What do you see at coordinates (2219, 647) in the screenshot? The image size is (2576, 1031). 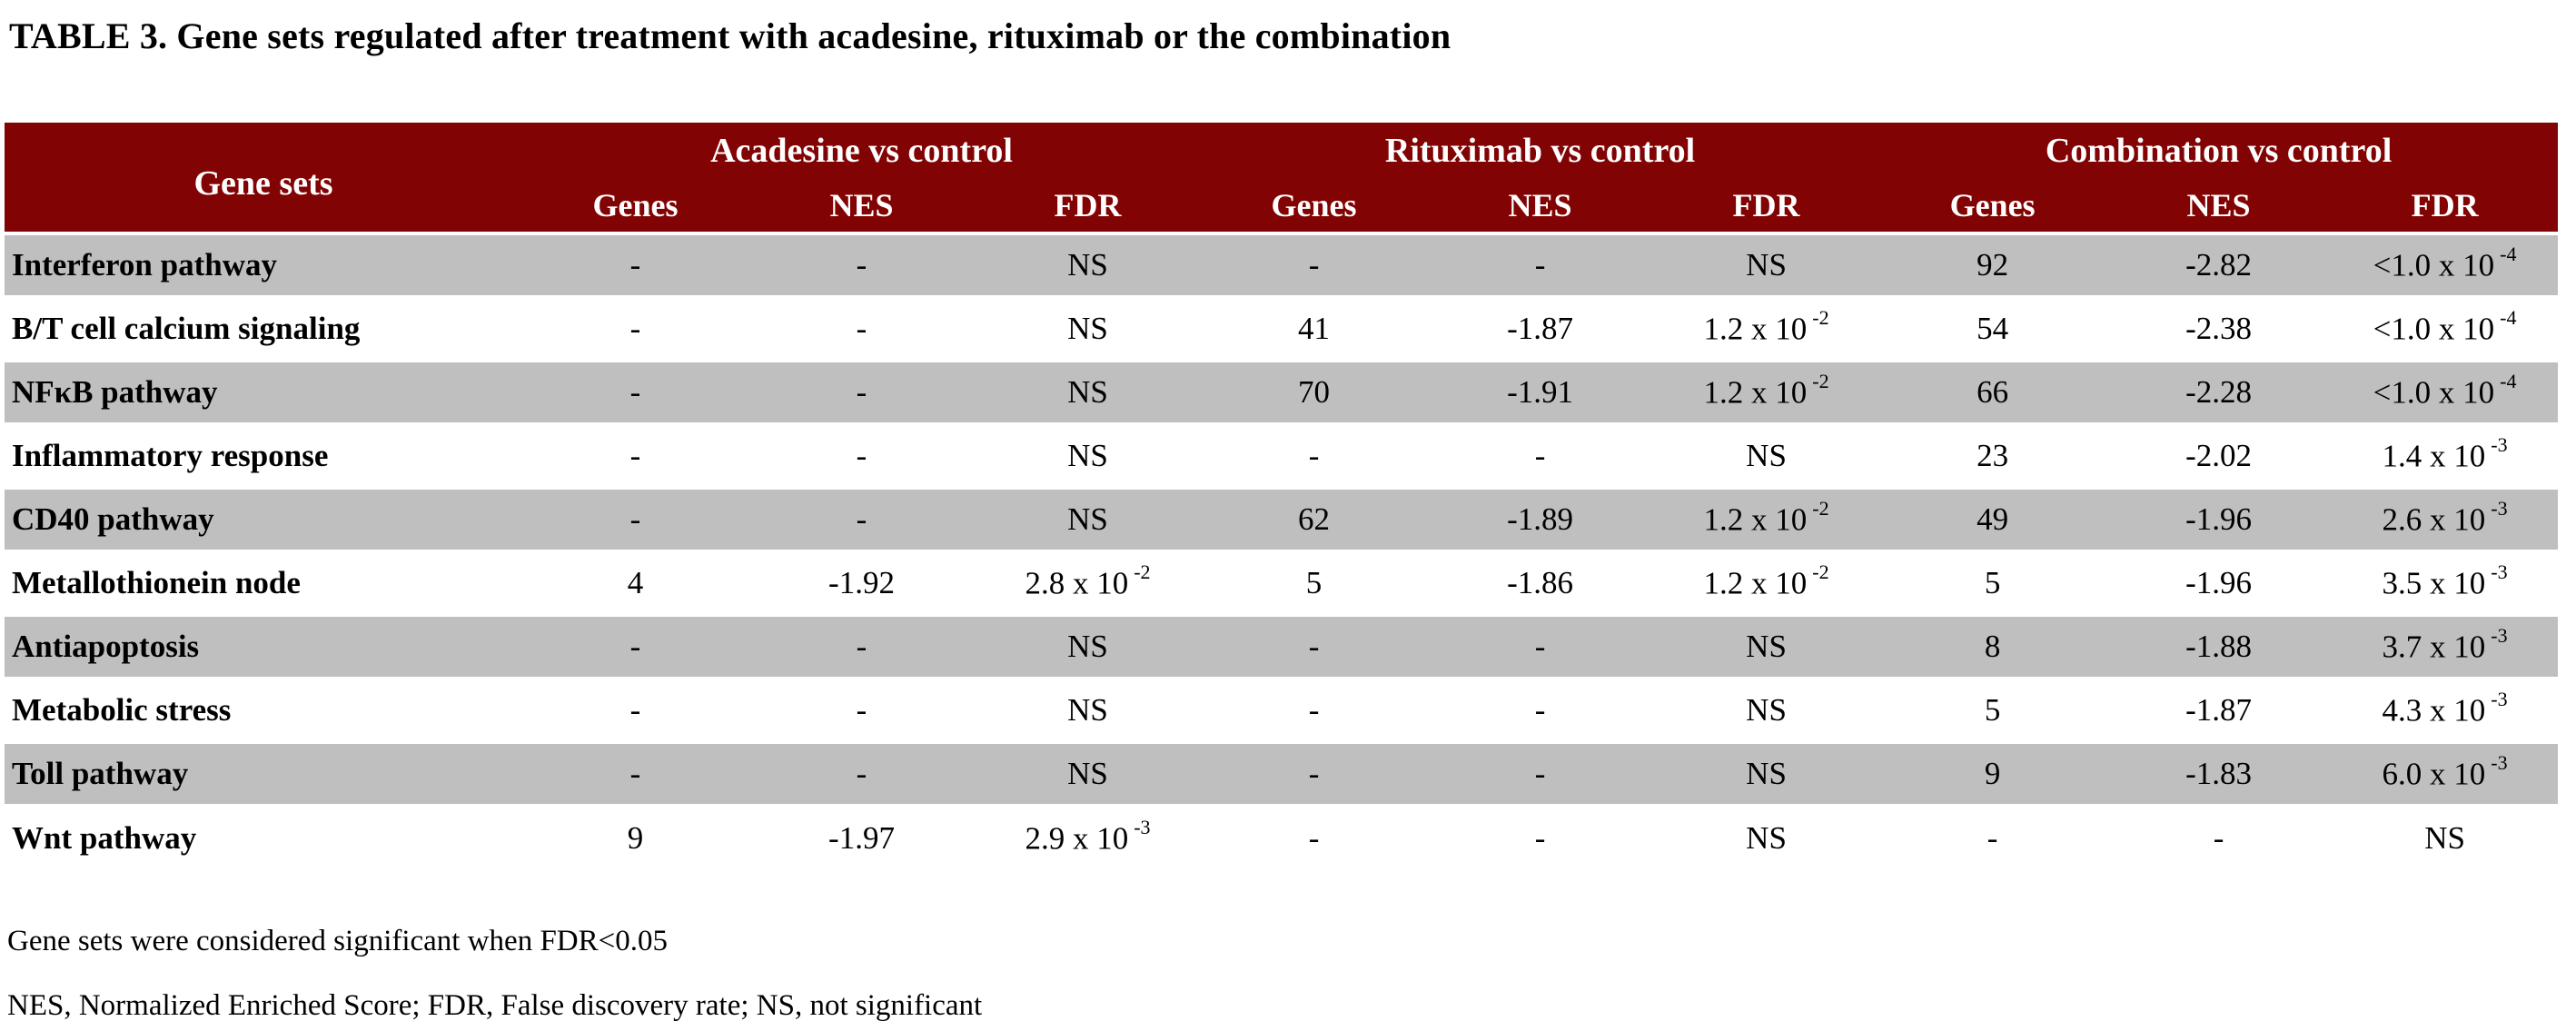 I see `combination-nes-value: -1.88` at bounding box center [2219, 647].